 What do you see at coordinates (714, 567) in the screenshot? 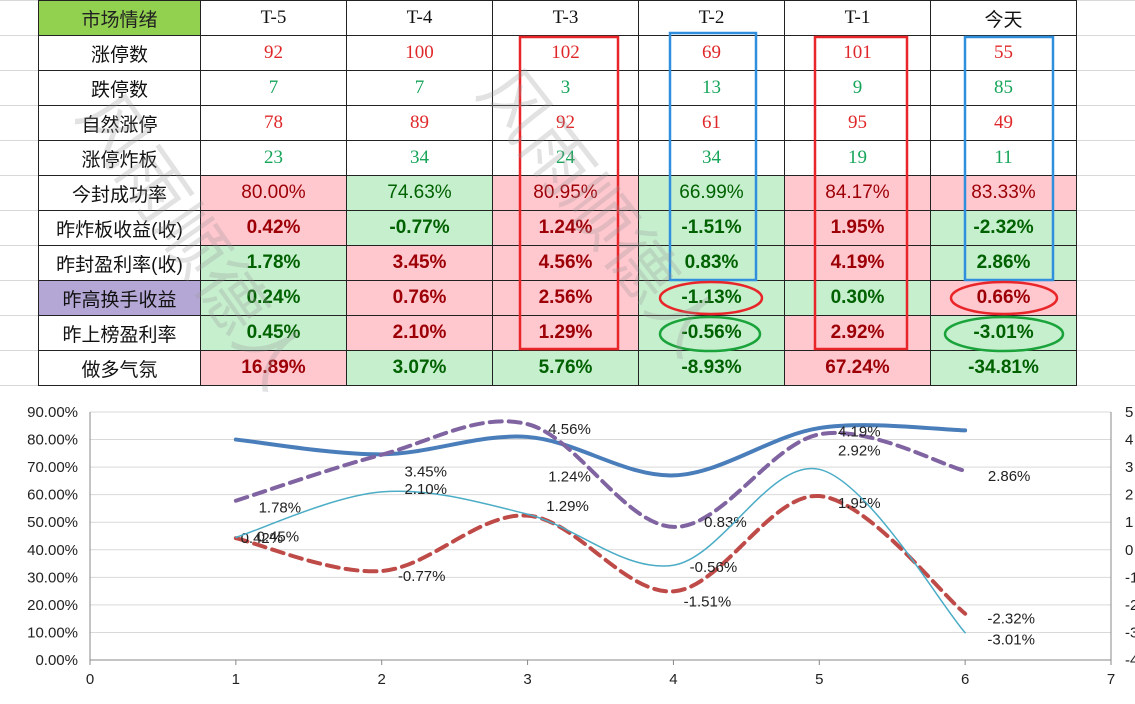
I see `data-label: -0.56%` at bounding box center [714, 567].